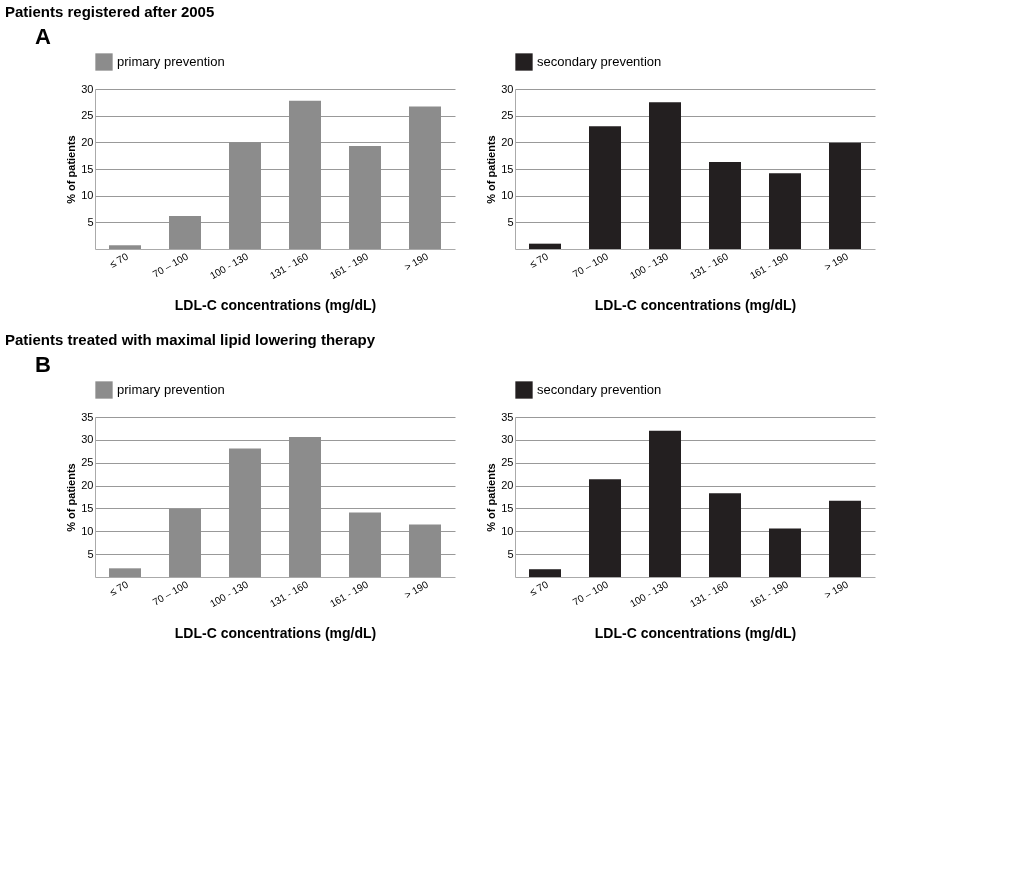  I want to click on chart-title: Patients treated with maximal lipid lowering therapy, so click(190, 339).